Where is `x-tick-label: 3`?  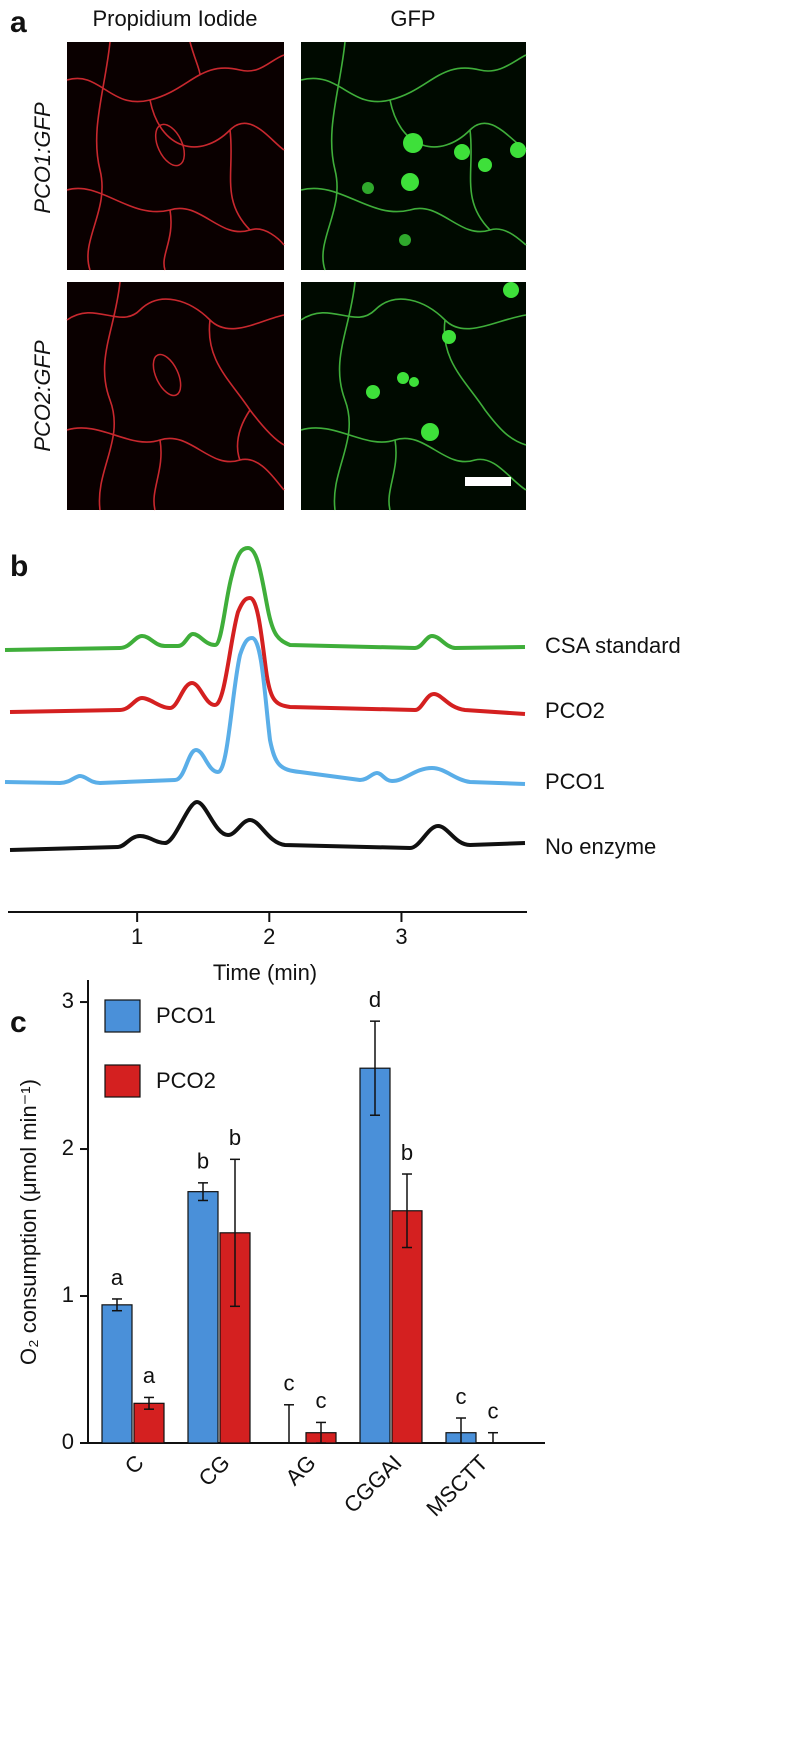 x-tick-label: 3 is located at coordinates (401, 936).